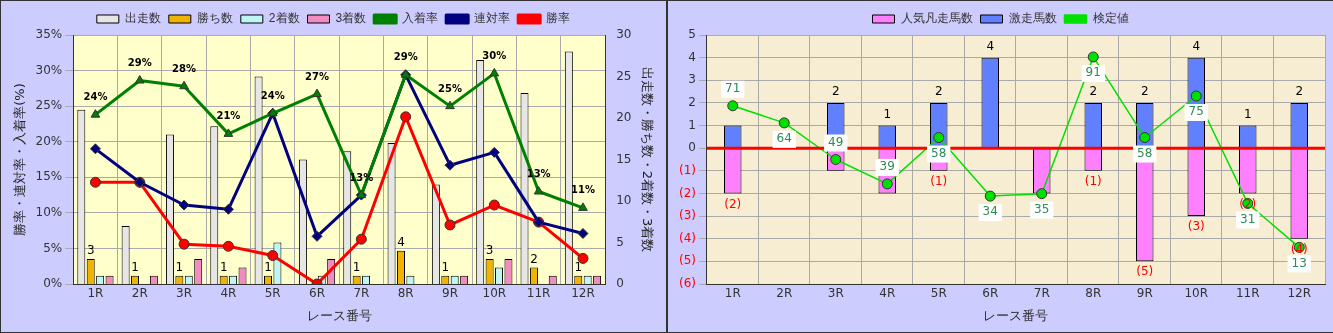 Image resolution: width=1333 pixels, height=333 pixels. I want to click on data-label: 31, so click(1248, 218).